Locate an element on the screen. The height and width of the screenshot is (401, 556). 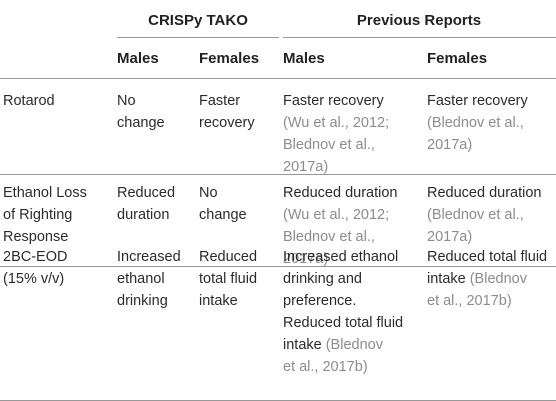
cell-line: total fluid is located at coordinates (228, 279).